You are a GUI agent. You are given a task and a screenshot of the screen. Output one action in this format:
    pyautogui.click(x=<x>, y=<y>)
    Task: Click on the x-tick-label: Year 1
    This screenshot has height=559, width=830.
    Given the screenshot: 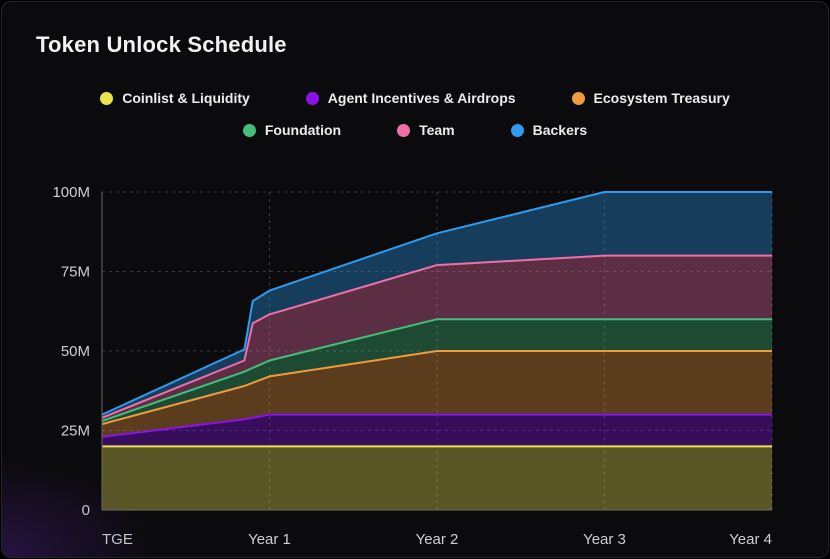 What is the action you would take?
    pyautogui.click(x=269, y=539)
    